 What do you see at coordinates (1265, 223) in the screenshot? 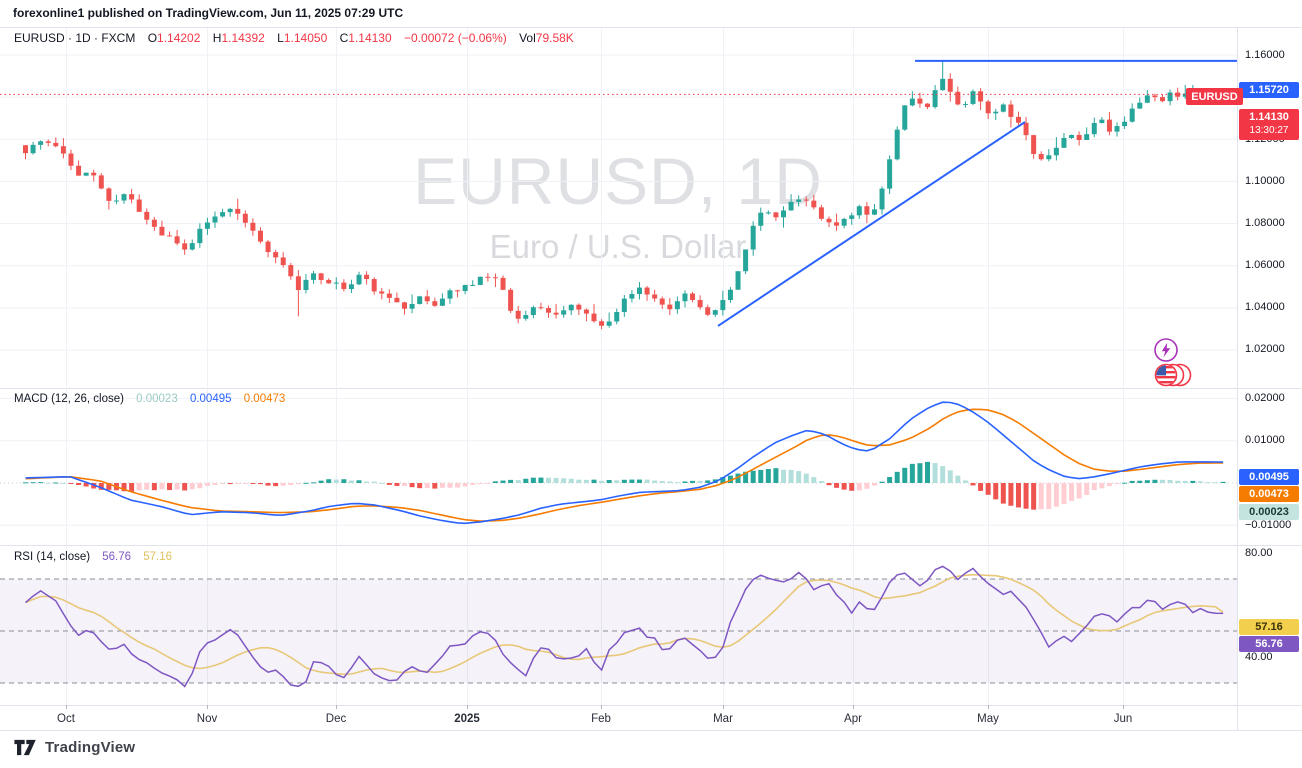
I see `price-axis-tick: 1.08000` at bounding box center [1265, 223].